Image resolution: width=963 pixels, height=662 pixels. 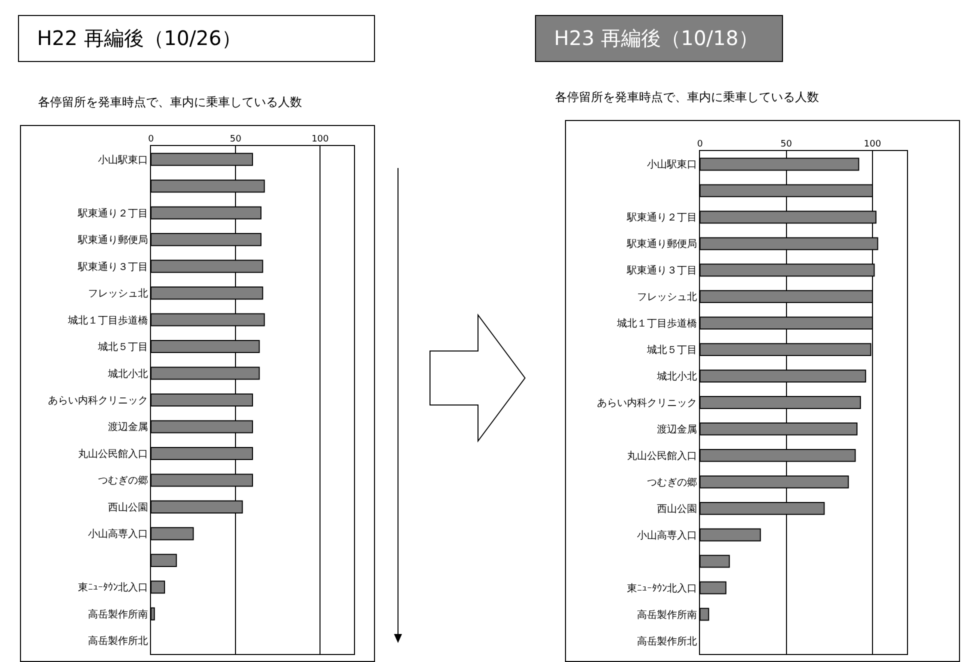 What do you see at coordinates (659, 38) in the screenshot?
I see `chart-title: H23 再編後（10/18）` at bounding box center [659, 38].